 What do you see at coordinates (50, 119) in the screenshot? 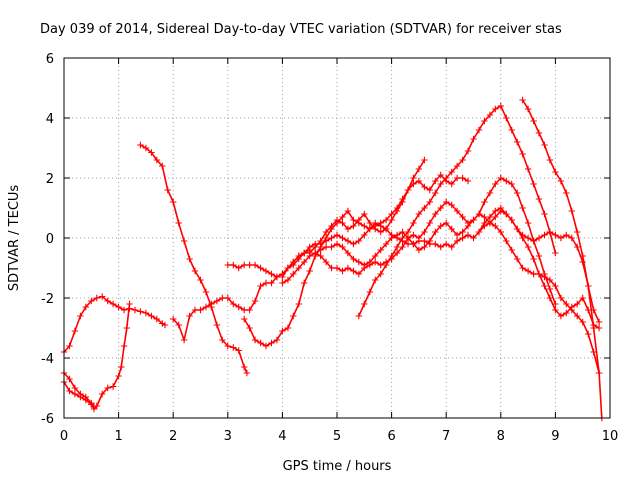
I see `y-tick-label: 4` at bounding box center [50, 119].